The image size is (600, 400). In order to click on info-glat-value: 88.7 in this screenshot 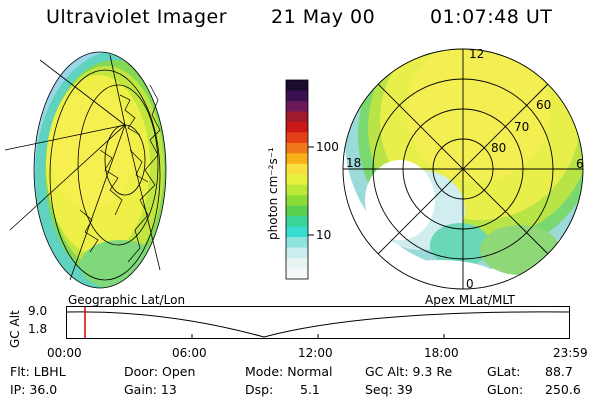, I will do `click(559, 371)`.